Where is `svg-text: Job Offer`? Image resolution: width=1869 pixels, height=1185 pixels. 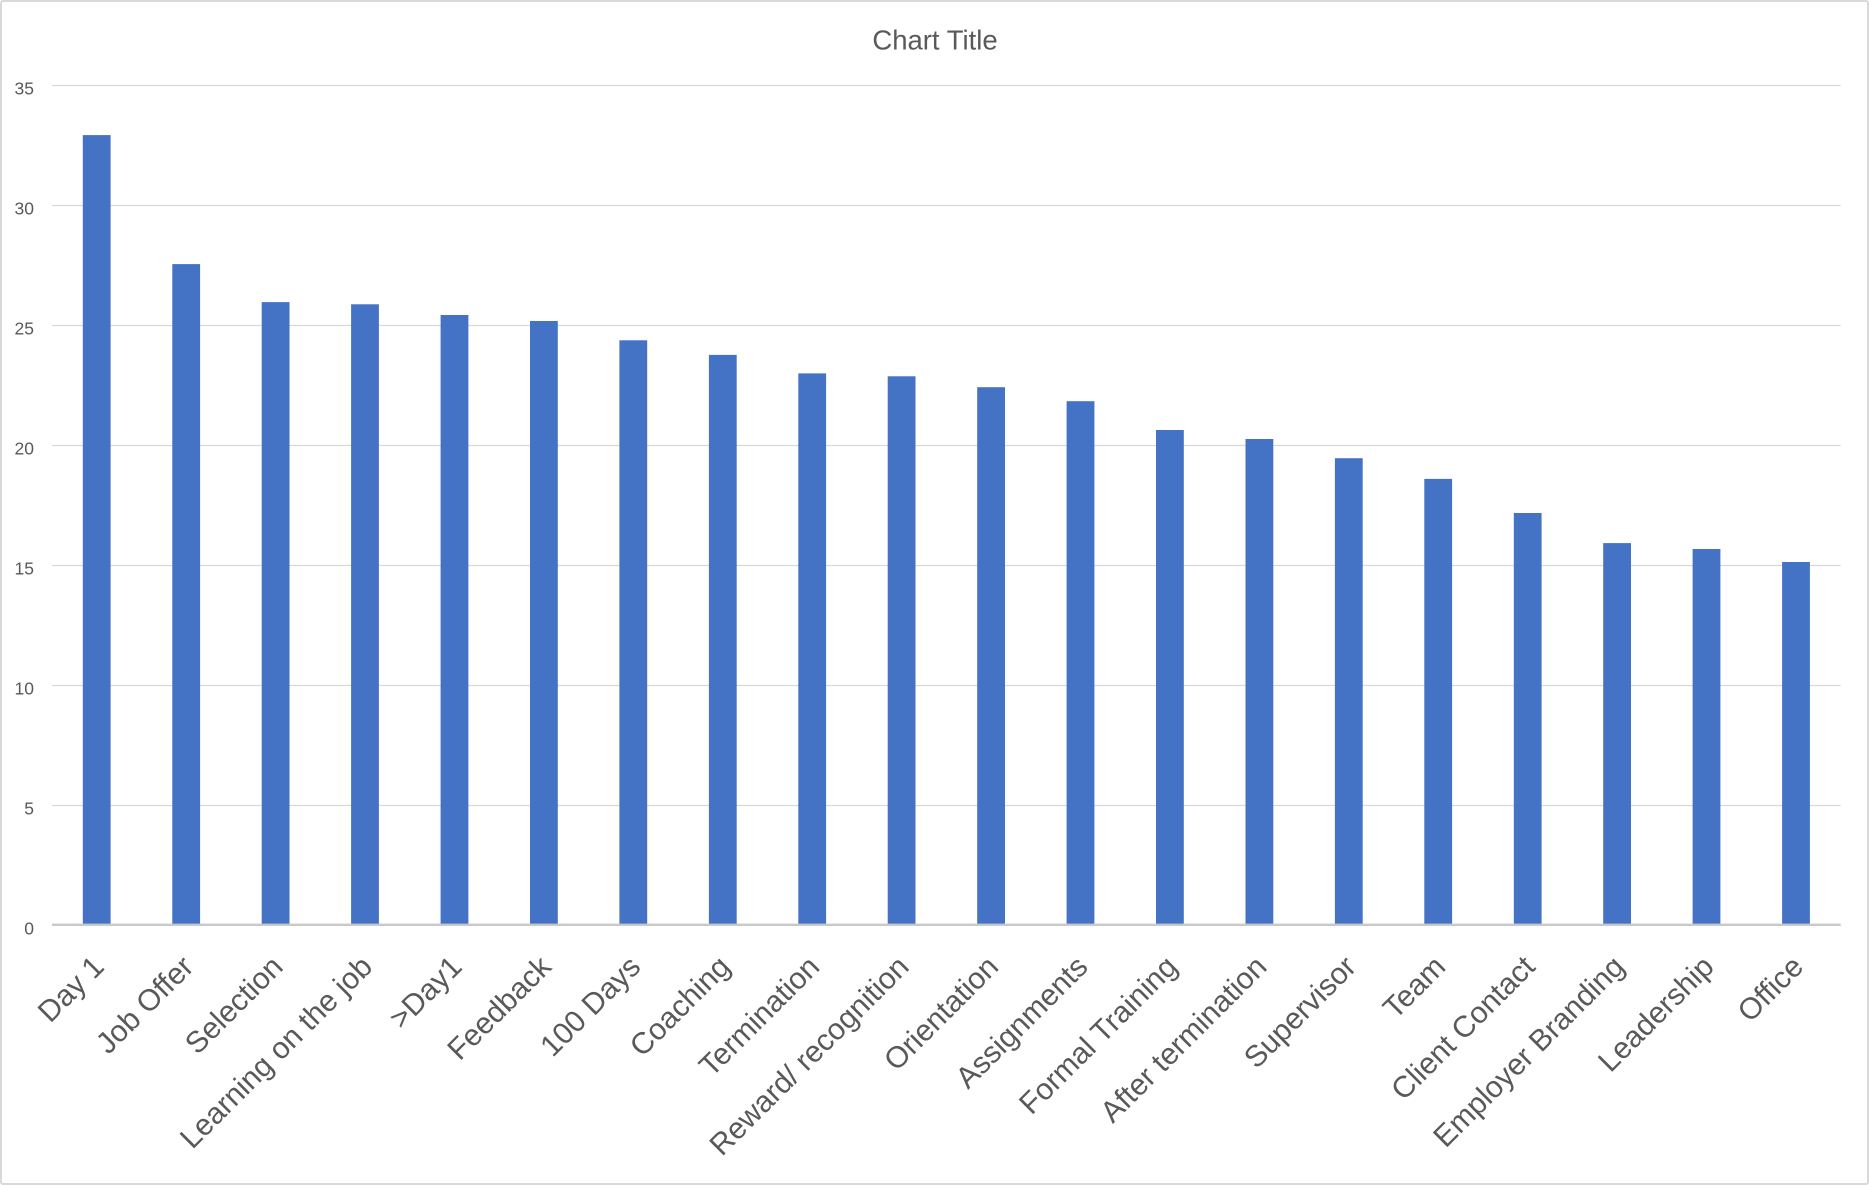 svg-text: Job Offer is located at coordinates (145, 1005).